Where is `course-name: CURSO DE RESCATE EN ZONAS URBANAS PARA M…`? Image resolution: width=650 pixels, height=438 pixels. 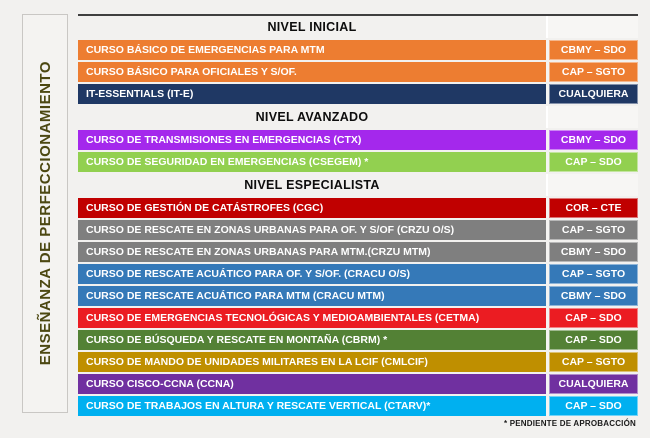
course-name: CURSO DE RESCATE EN ZONAS URBANAS PARA M… is located at coordinates (312, 252).